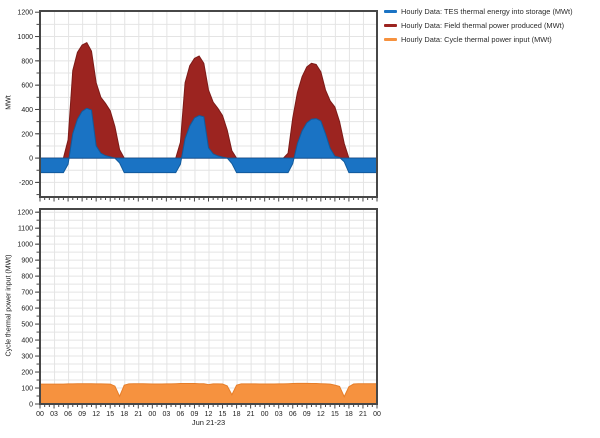 The height and width of the screenshot is (438, 600). I want to click on top-chart-tick-labels: 1200 1000 800 600 400 200 0 -200, so click(25, 98).